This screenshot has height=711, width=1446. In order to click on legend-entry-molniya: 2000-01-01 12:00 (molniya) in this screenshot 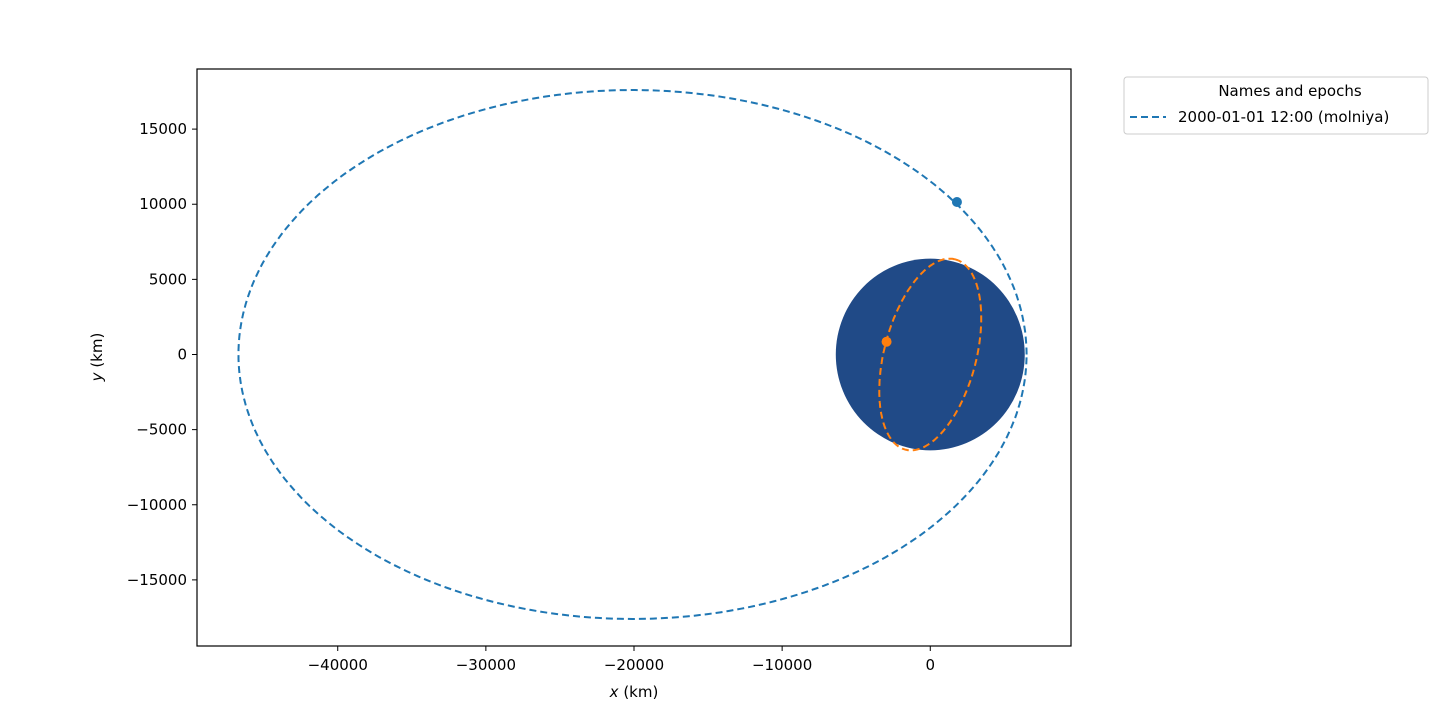, I will do `click(1283, 117)`.